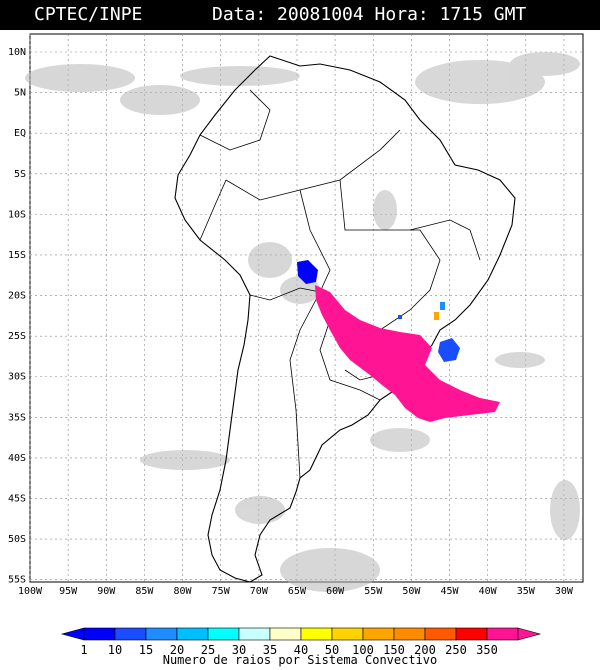 Image resolution: width=600 pixels, height=670 pixels. I want to click on legend-value-label: 150, so click(394, 650).